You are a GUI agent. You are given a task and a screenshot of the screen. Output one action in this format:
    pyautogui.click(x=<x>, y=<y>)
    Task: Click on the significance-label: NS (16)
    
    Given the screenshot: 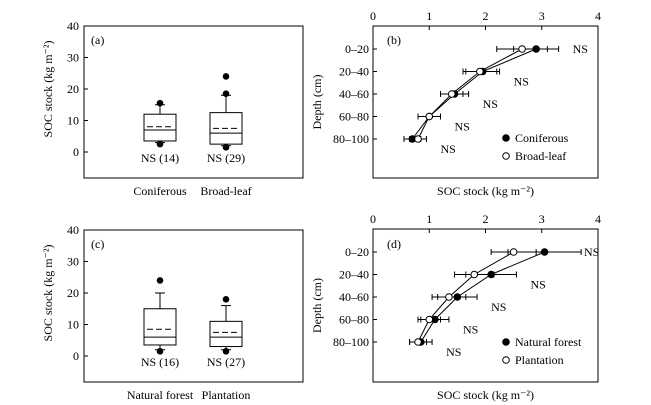 What is the action you would take?
    pyautogui.click(x=160, y=362)
    